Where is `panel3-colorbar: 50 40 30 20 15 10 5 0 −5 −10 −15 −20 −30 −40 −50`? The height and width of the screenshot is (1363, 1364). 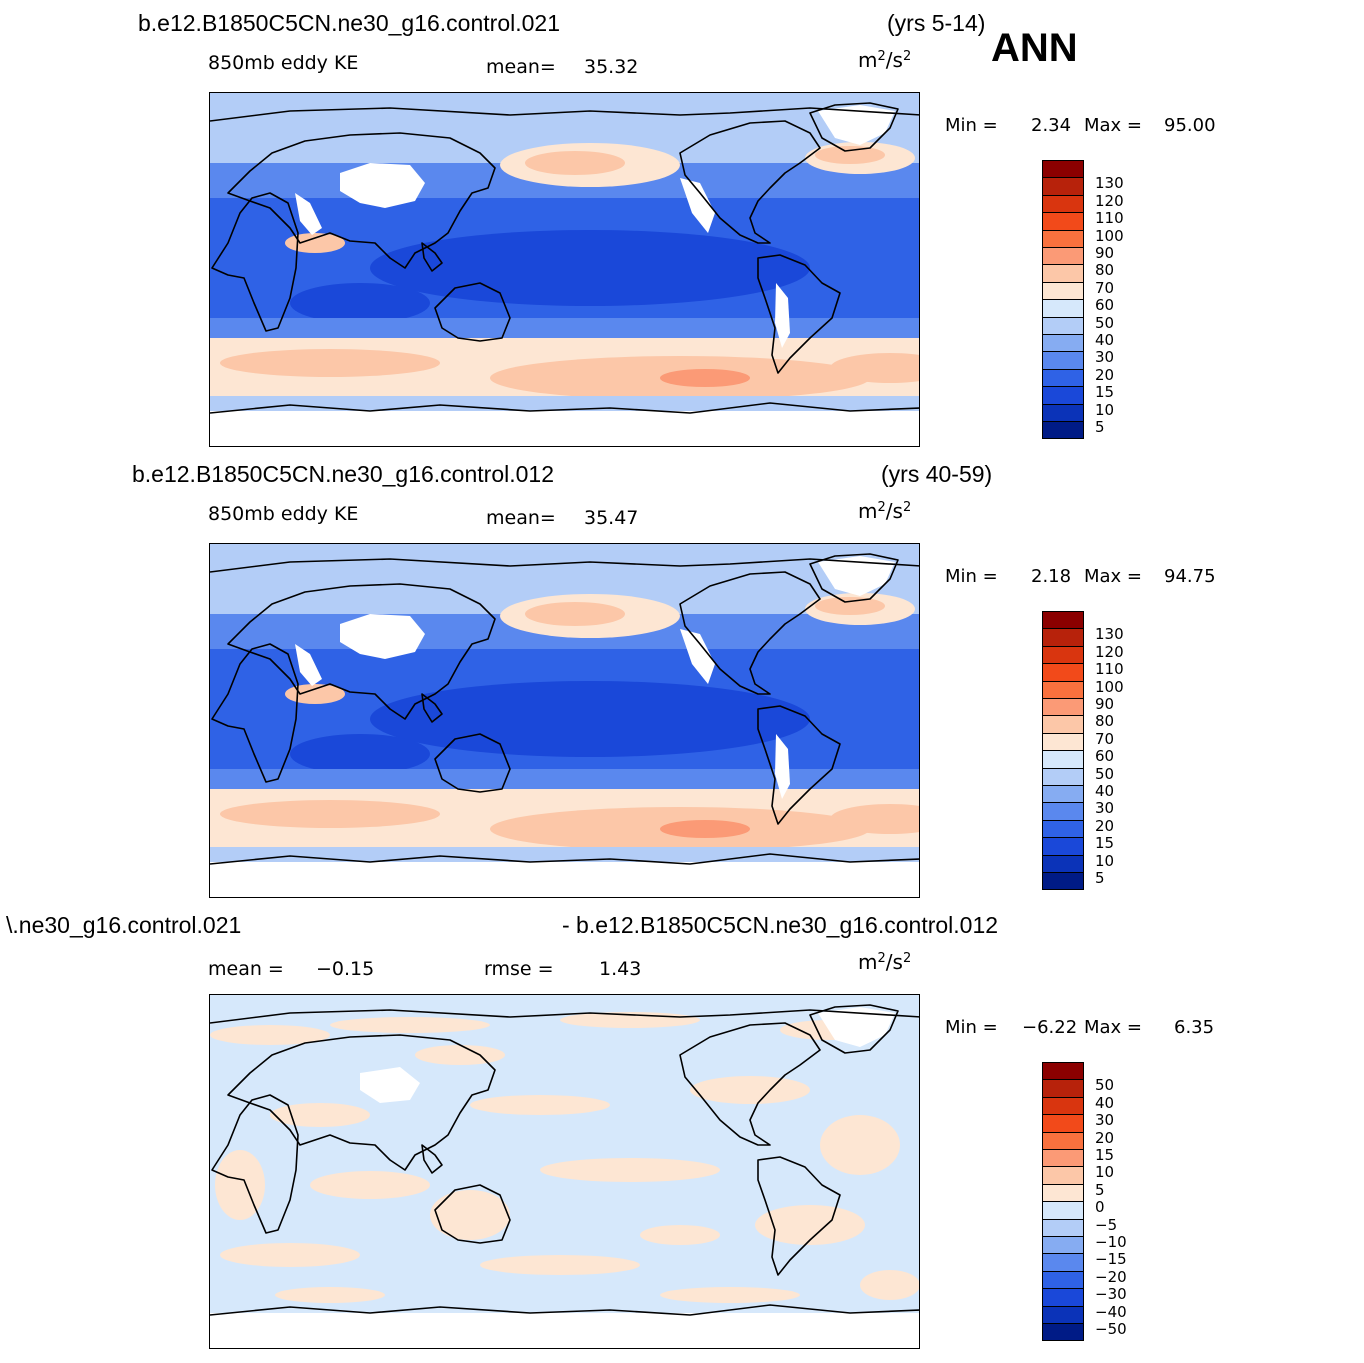
panel3-colorbar: 50 40 30 20 15 10 5 0 −5 −10 −15 −20 −30 −40 −50 is located at coordinates (1084, 1202).